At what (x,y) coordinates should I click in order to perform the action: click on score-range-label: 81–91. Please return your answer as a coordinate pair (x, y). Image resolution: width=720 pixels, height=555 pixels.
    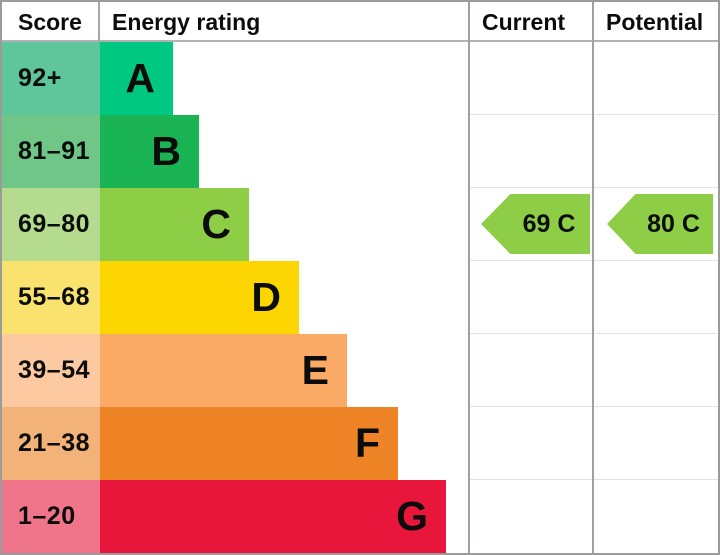
    Looking at the image, I should click on (51, 151).